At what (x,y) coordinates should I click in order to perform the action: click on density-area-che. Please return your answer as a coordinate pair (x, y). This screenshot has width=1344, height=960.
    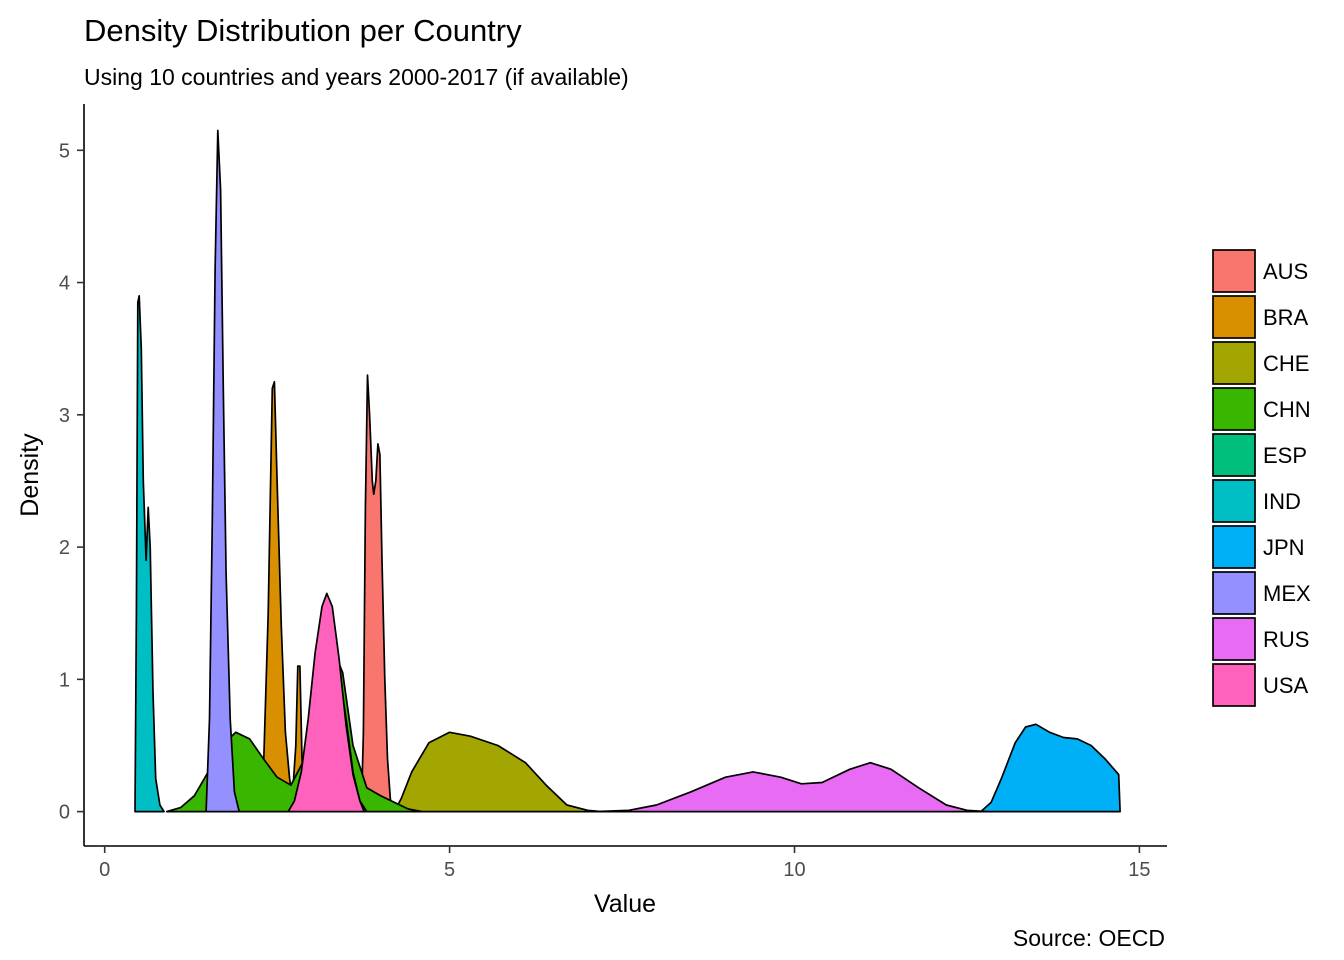
    Looking at the image, I should click on (498, 772).